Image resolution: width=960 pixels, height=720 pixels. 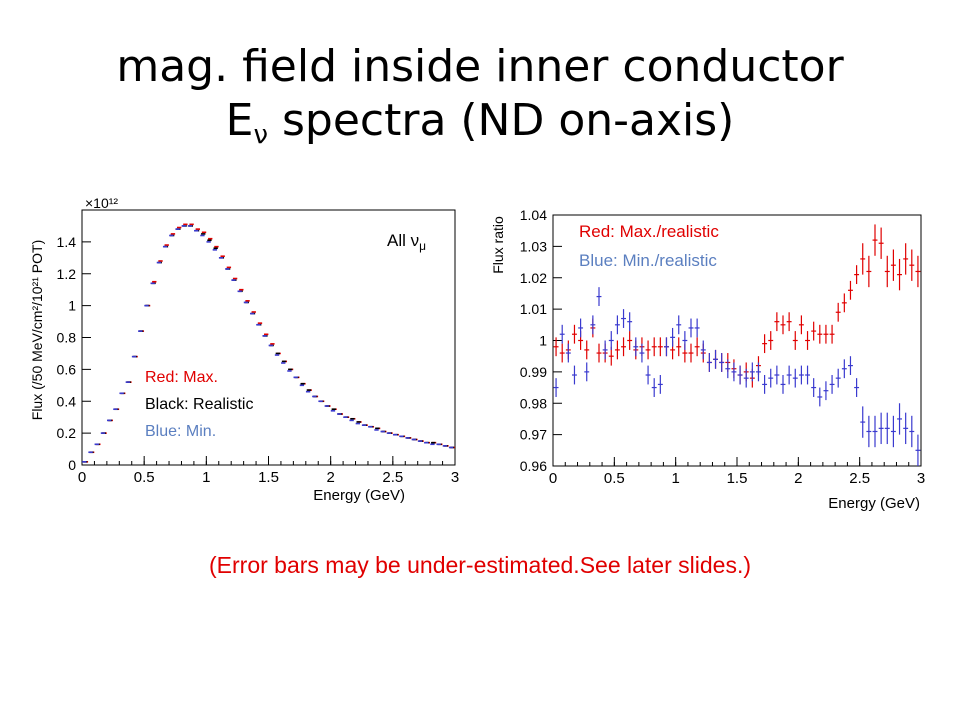 I want to click on c2-y-tick-label: 1.01, so click(x=533, y=309).